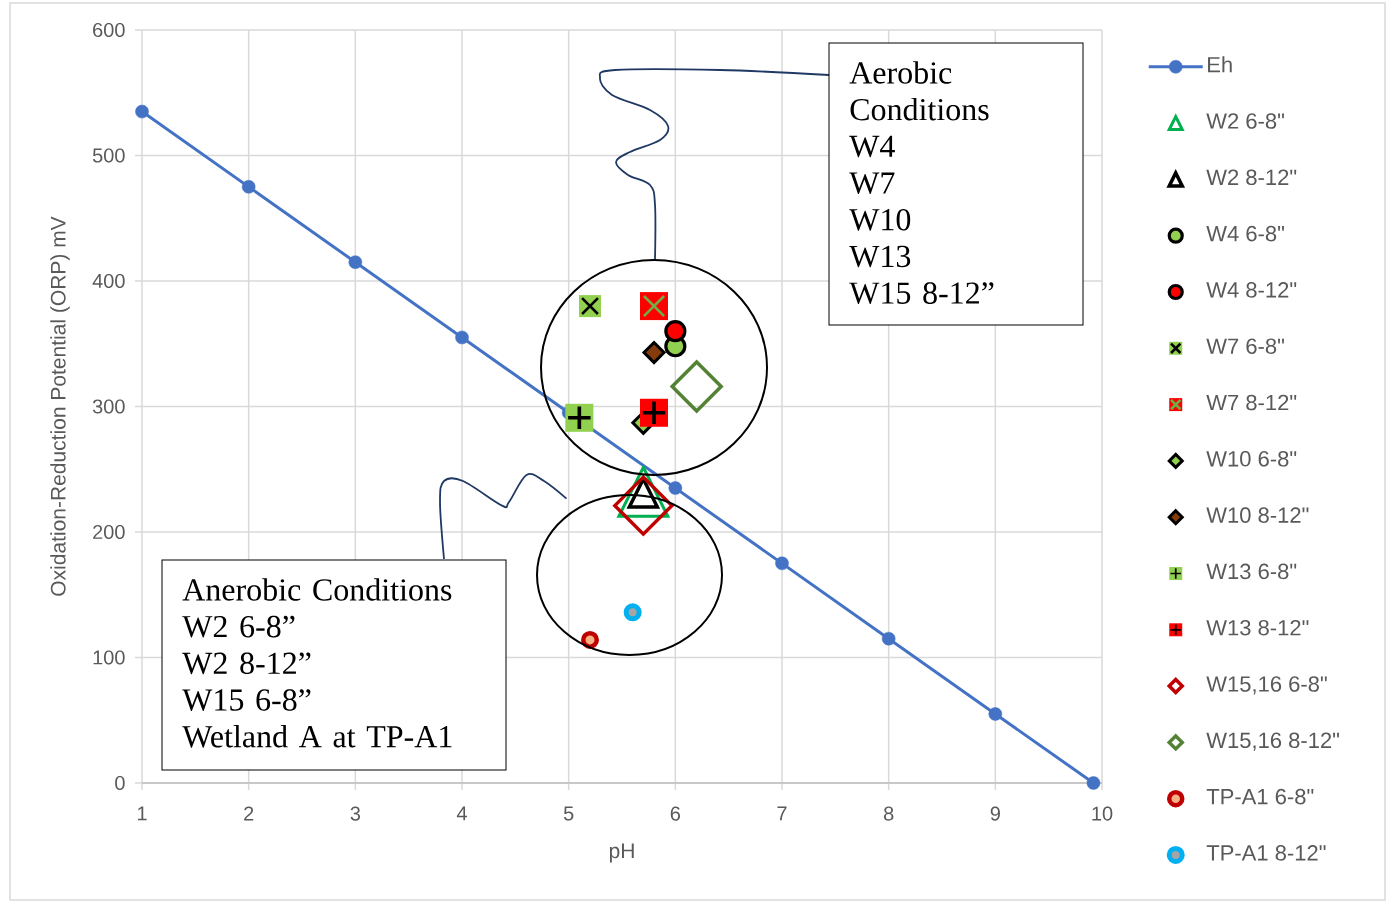 The image size is (1393, 909). Describe the element at coordinates (782, 813) in the screenshot. I see `x-tick-label: 7` at that location.